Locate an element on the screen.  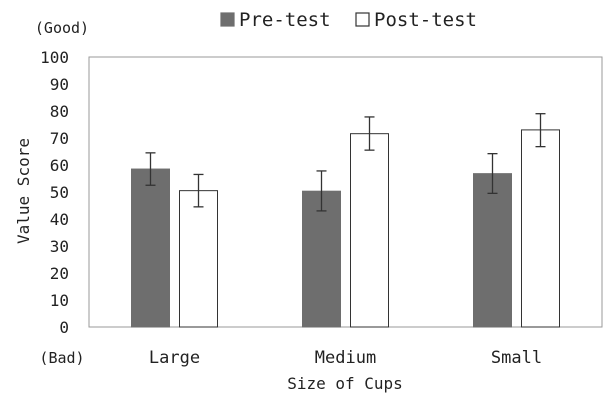
y-tick-label: 70 is located at coordinates (59, 138).